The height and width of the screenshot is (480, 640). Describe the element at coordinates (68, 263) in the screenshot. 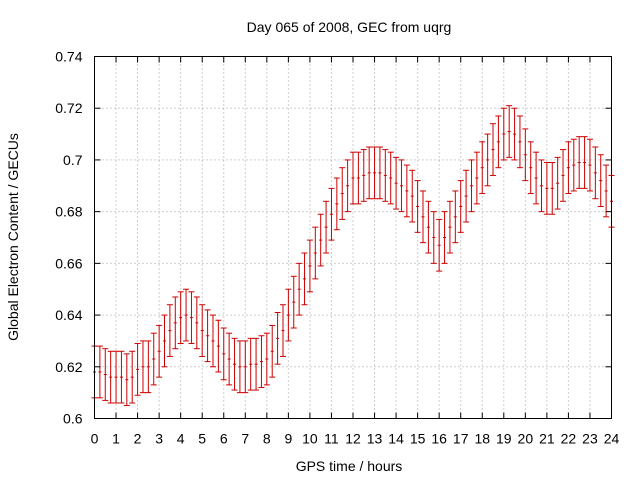

I see `y-tick-label: 0.66` at that location.